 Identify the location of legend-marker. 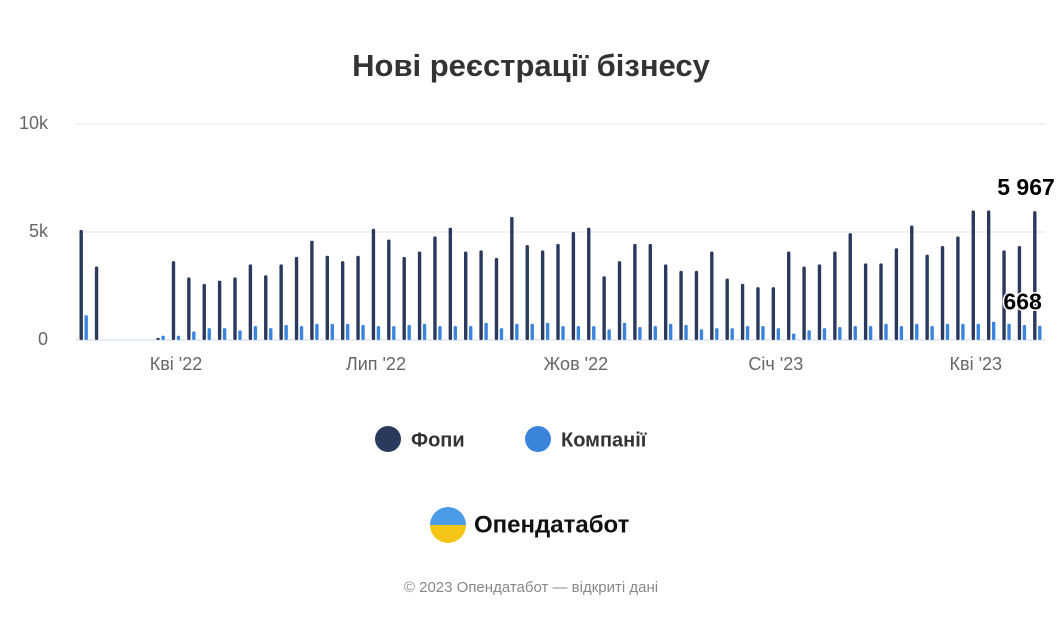
(538, 439).